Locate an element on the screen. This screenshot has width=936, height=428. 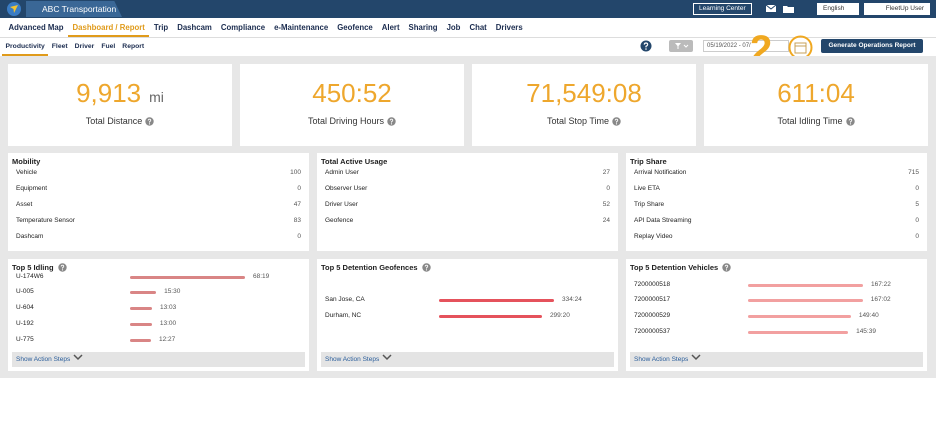
sub-tab: Report is located at coordinates (133, 46).